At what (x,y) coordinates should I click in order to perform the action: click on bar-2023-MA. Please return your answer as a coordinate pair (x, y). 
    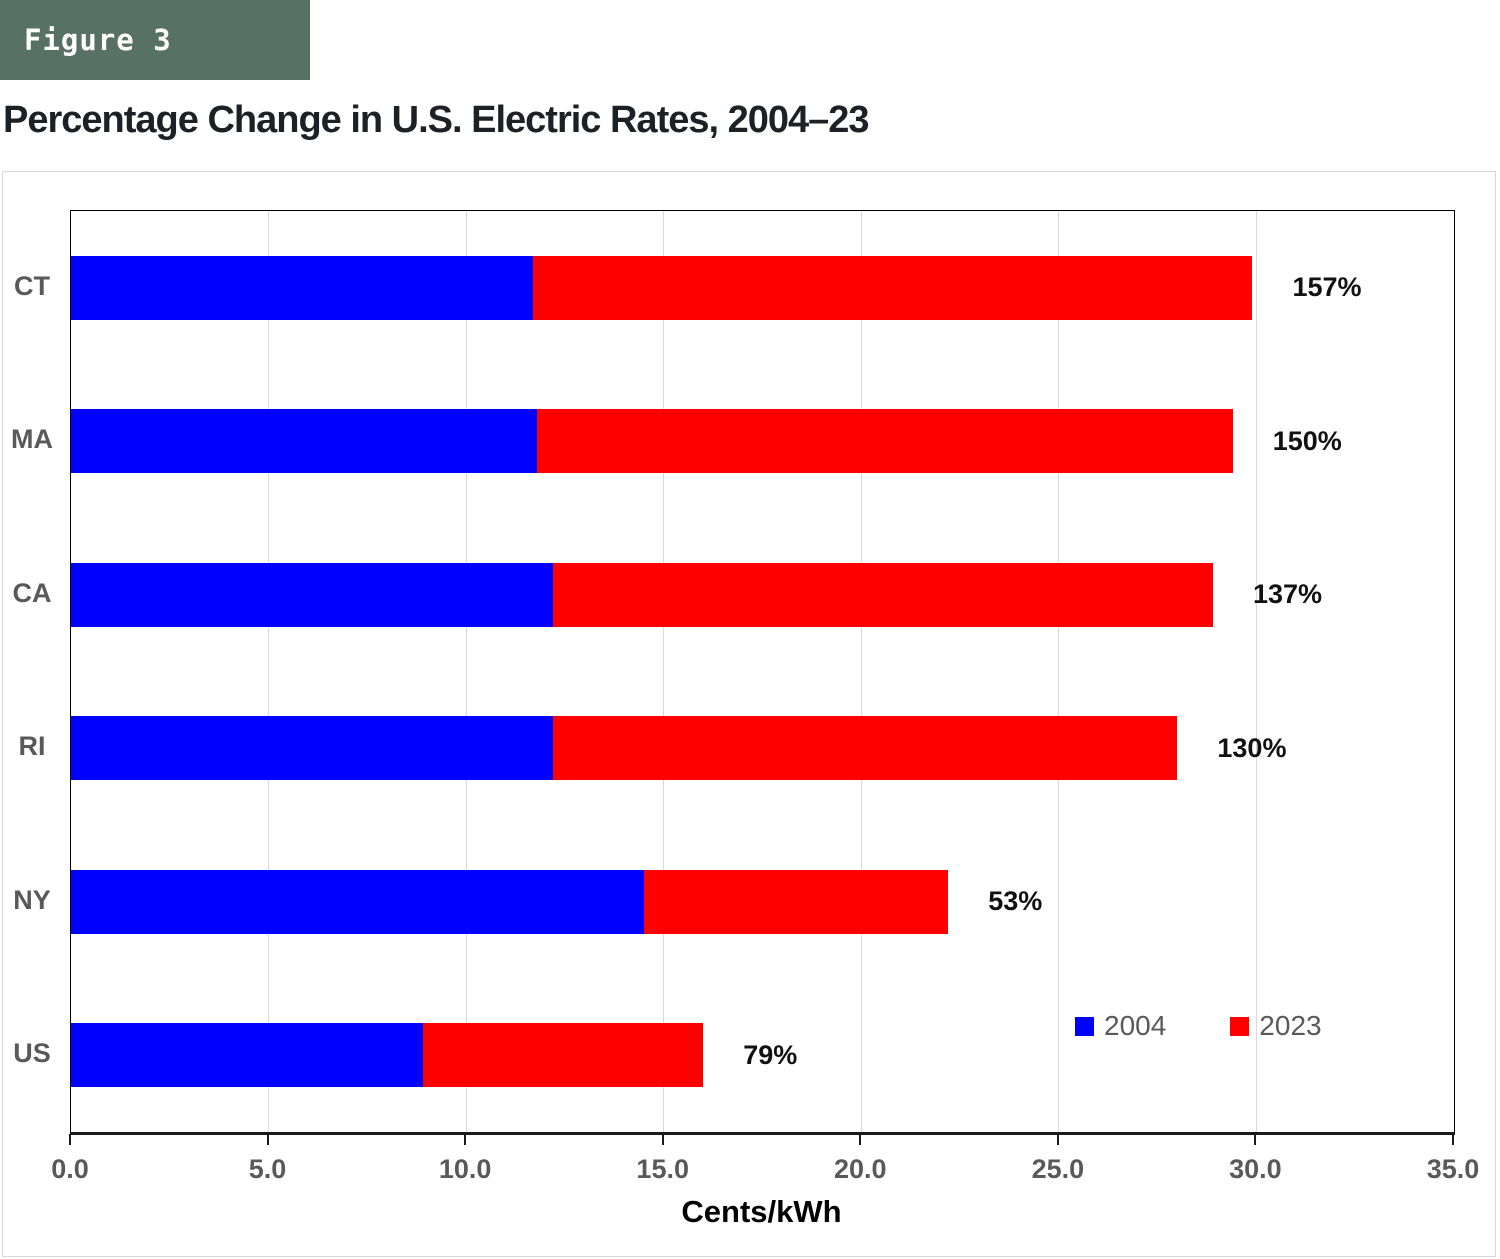
    Looking at the image, I should click on (885, 441).